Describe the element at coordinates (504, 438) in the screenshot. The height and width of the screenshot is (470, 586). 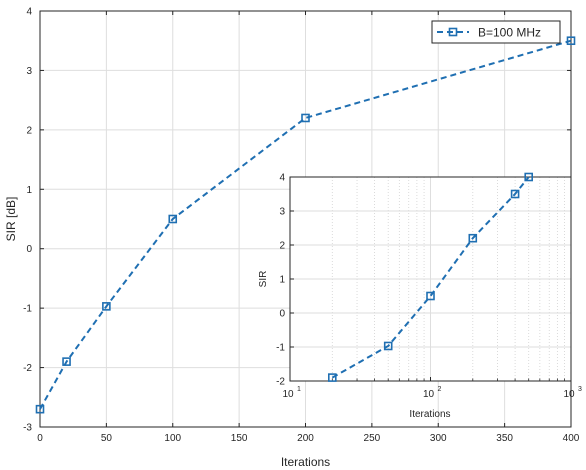
I see `x-tick-label: 350` at that location.